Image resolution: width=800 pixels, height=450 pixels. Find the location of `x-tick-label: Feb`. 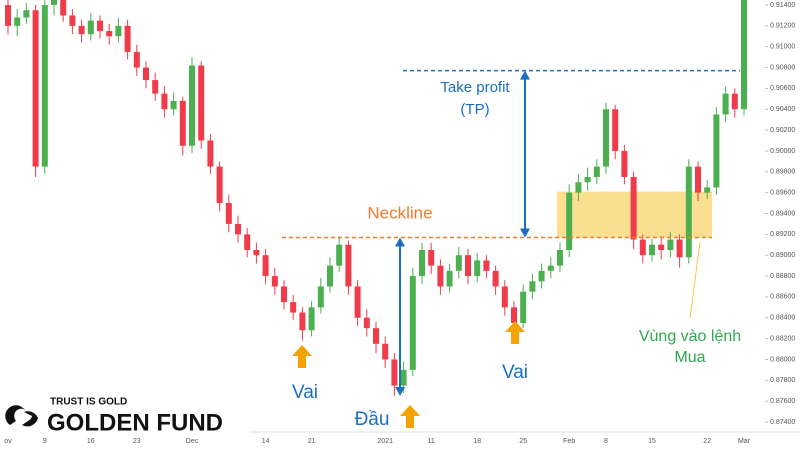

x-tick-label: Feb is located at coordinates (569, 441).